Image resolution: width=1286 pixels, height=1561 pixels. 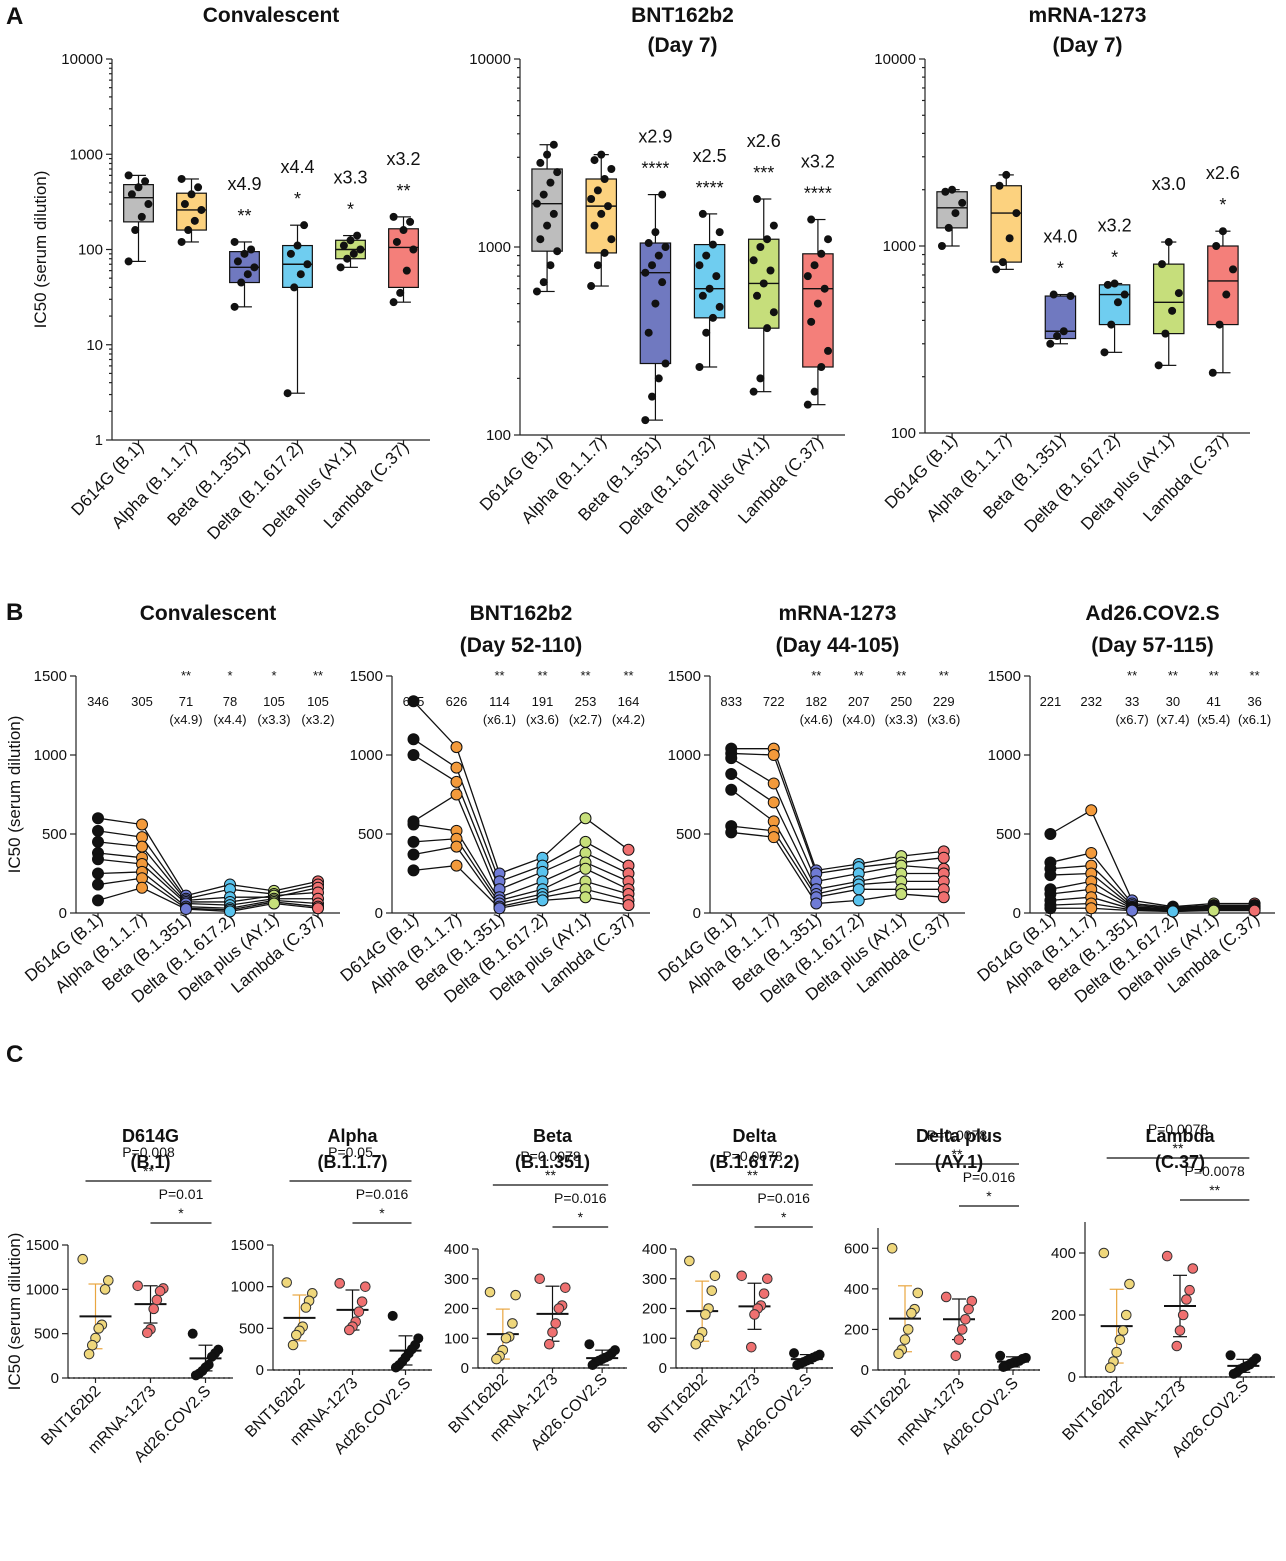 What do you see at coordinates (654, 1309) in the screenshot?
I see `y-tick-label: 200` at bounding box center [654, 1309].